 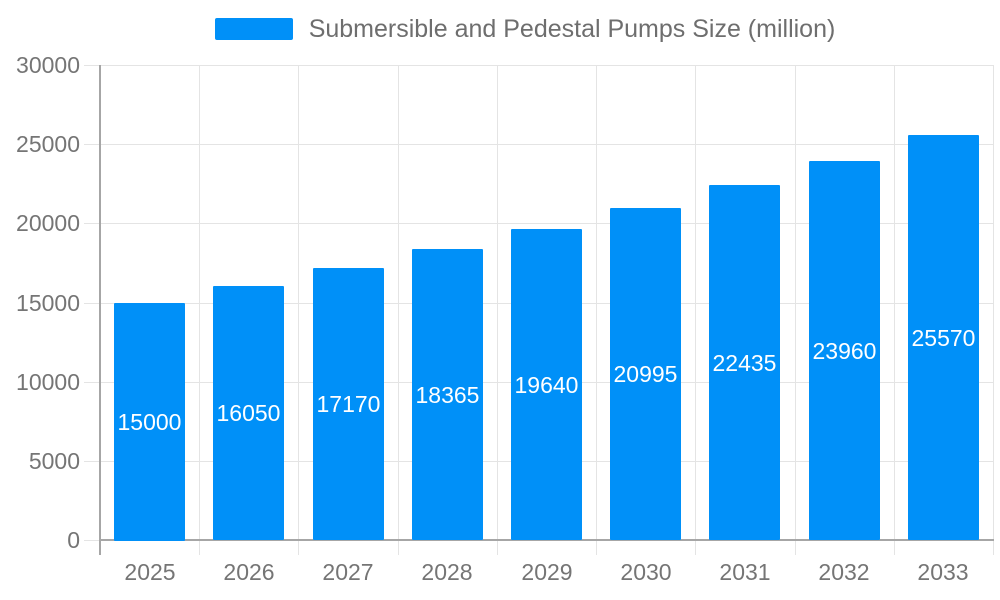 I want to click on y-tick-label: 25000, so click(x=48, y=144).